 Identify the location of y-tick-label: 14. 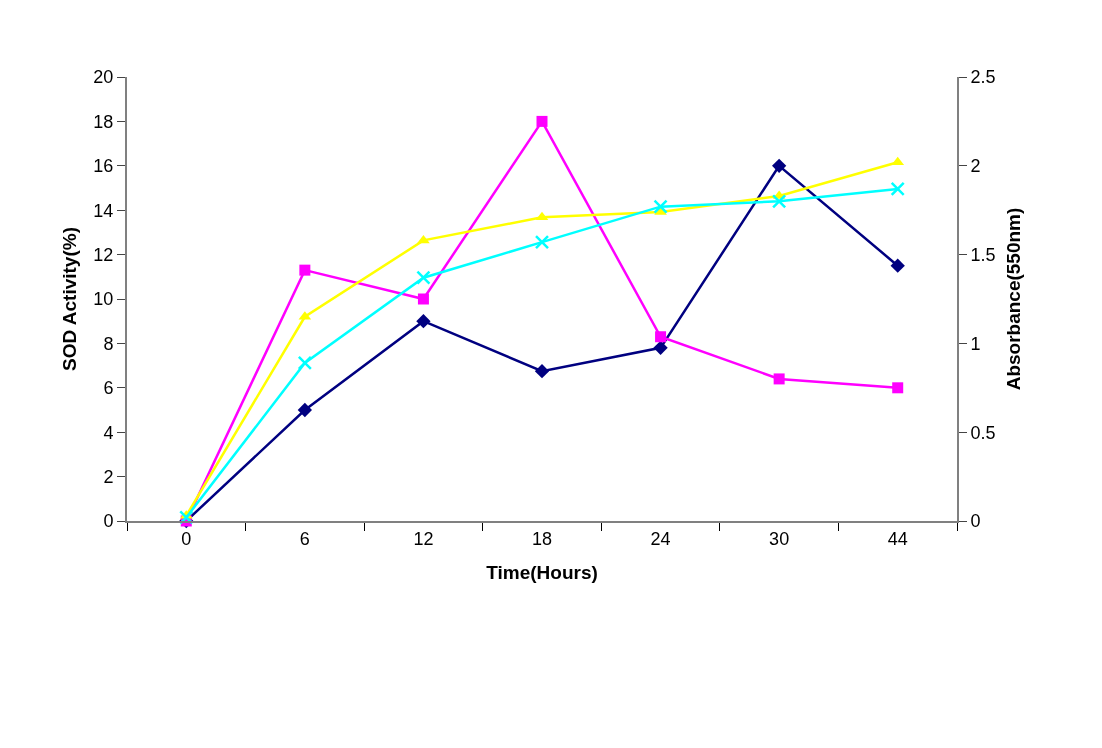
(103, 210).